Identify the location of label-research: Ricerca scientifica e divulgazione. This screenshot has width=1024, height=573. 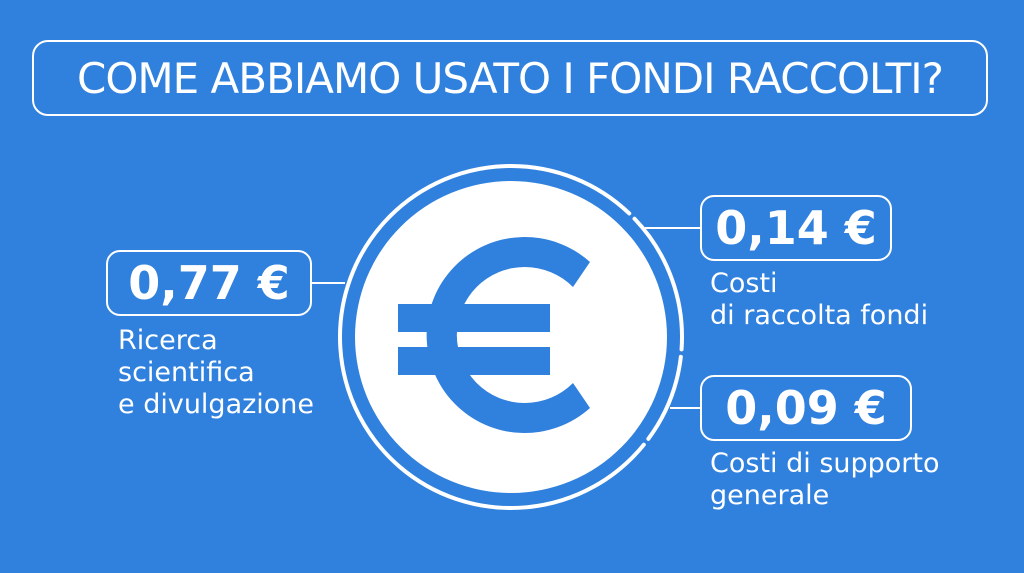
(216, 372).